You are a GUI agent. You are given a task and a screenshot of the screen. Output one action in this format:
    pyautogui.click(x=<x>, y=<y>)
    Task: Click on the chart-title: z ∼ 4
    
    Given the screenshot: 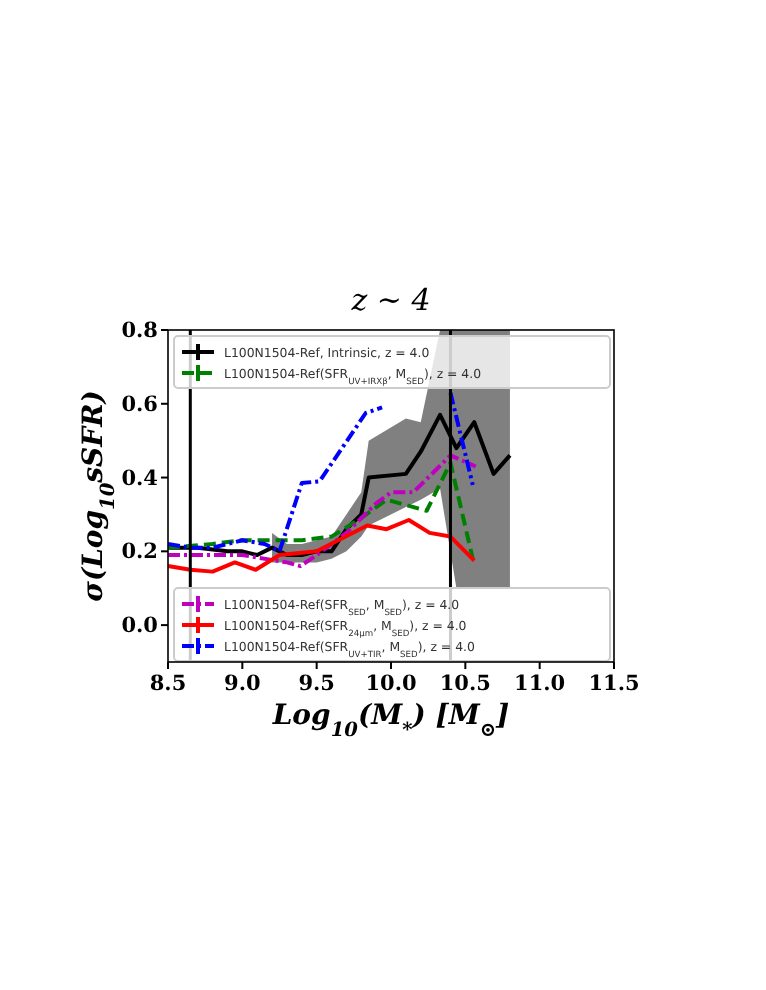 What is the action you would take?
    pyautogui.click(x=390, y=300)
    